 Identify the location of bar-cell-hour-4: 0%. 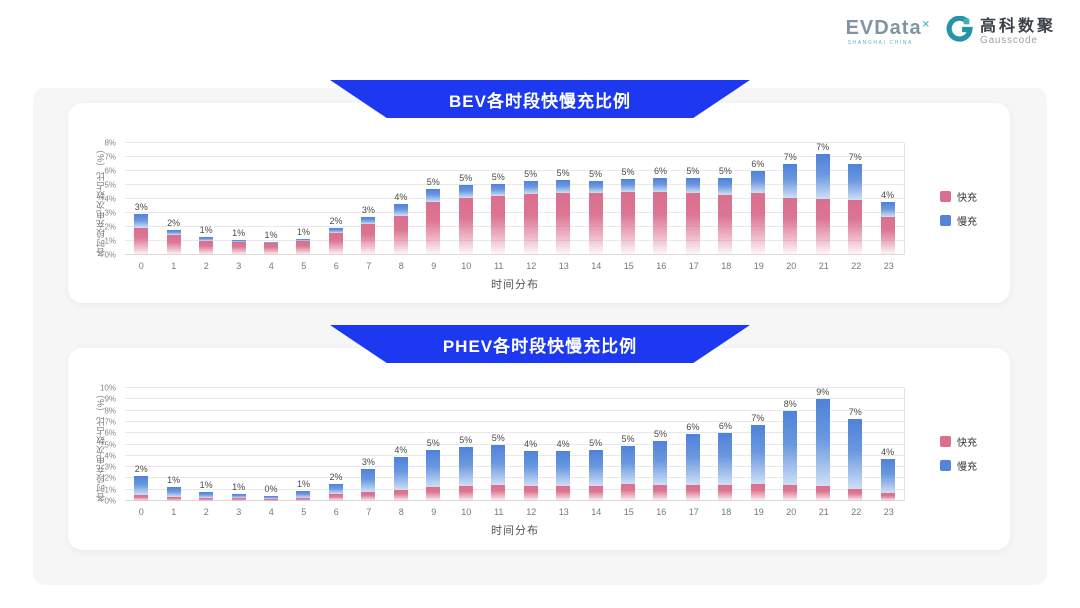
(271, 444).